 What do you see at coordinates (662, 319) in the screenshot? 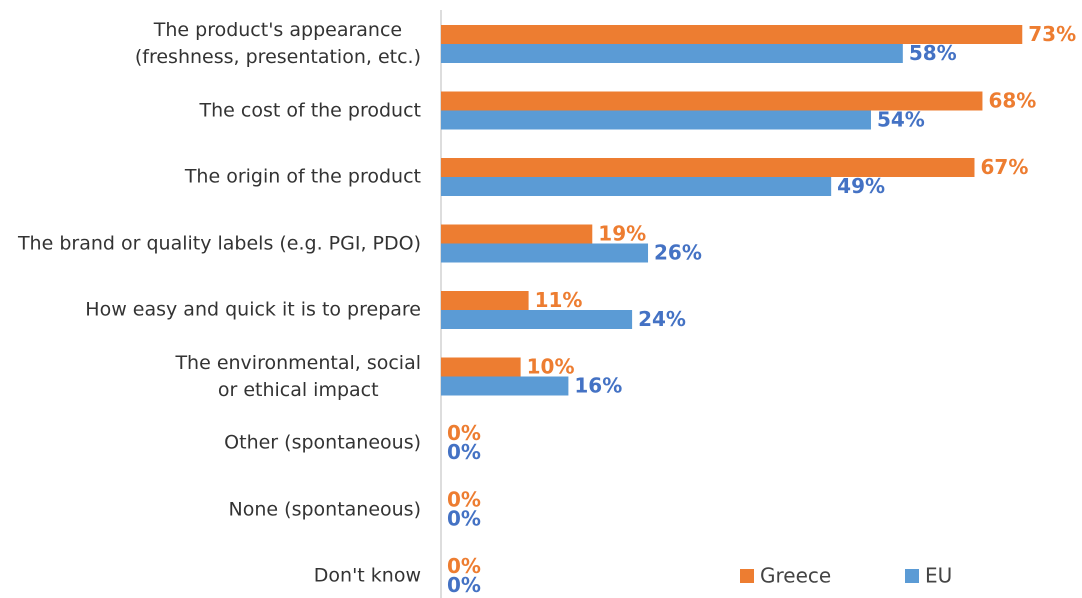
I see `value-label: 24%` at bounding box center [662, 319].